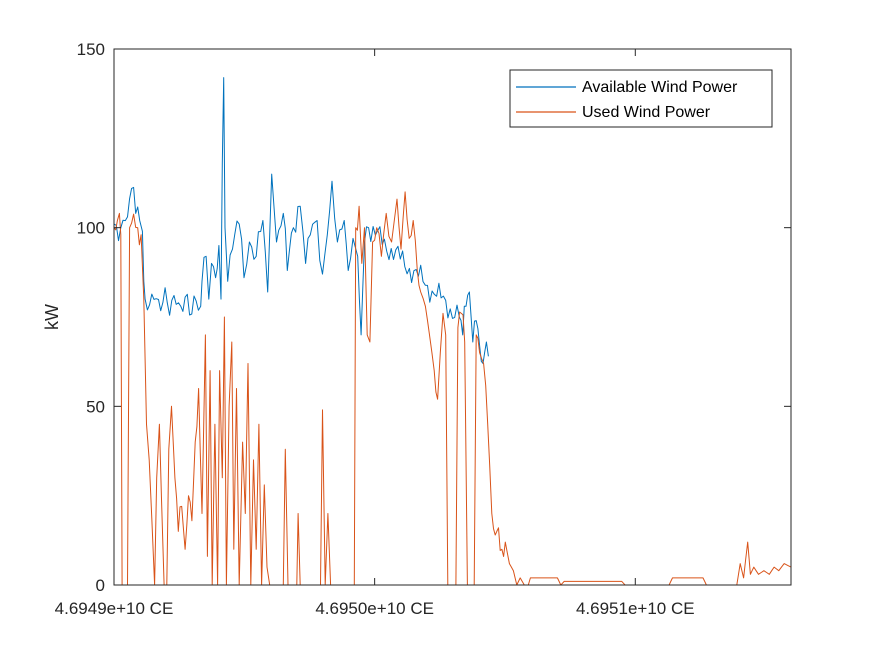 Image resolution: width=875 pixels, height=656 pixels. What do you see at coordinates (374, 608) in the screenshot?
I see `x-tick-label: 4.6950e+10 CE` at bounding box center [374, 608].